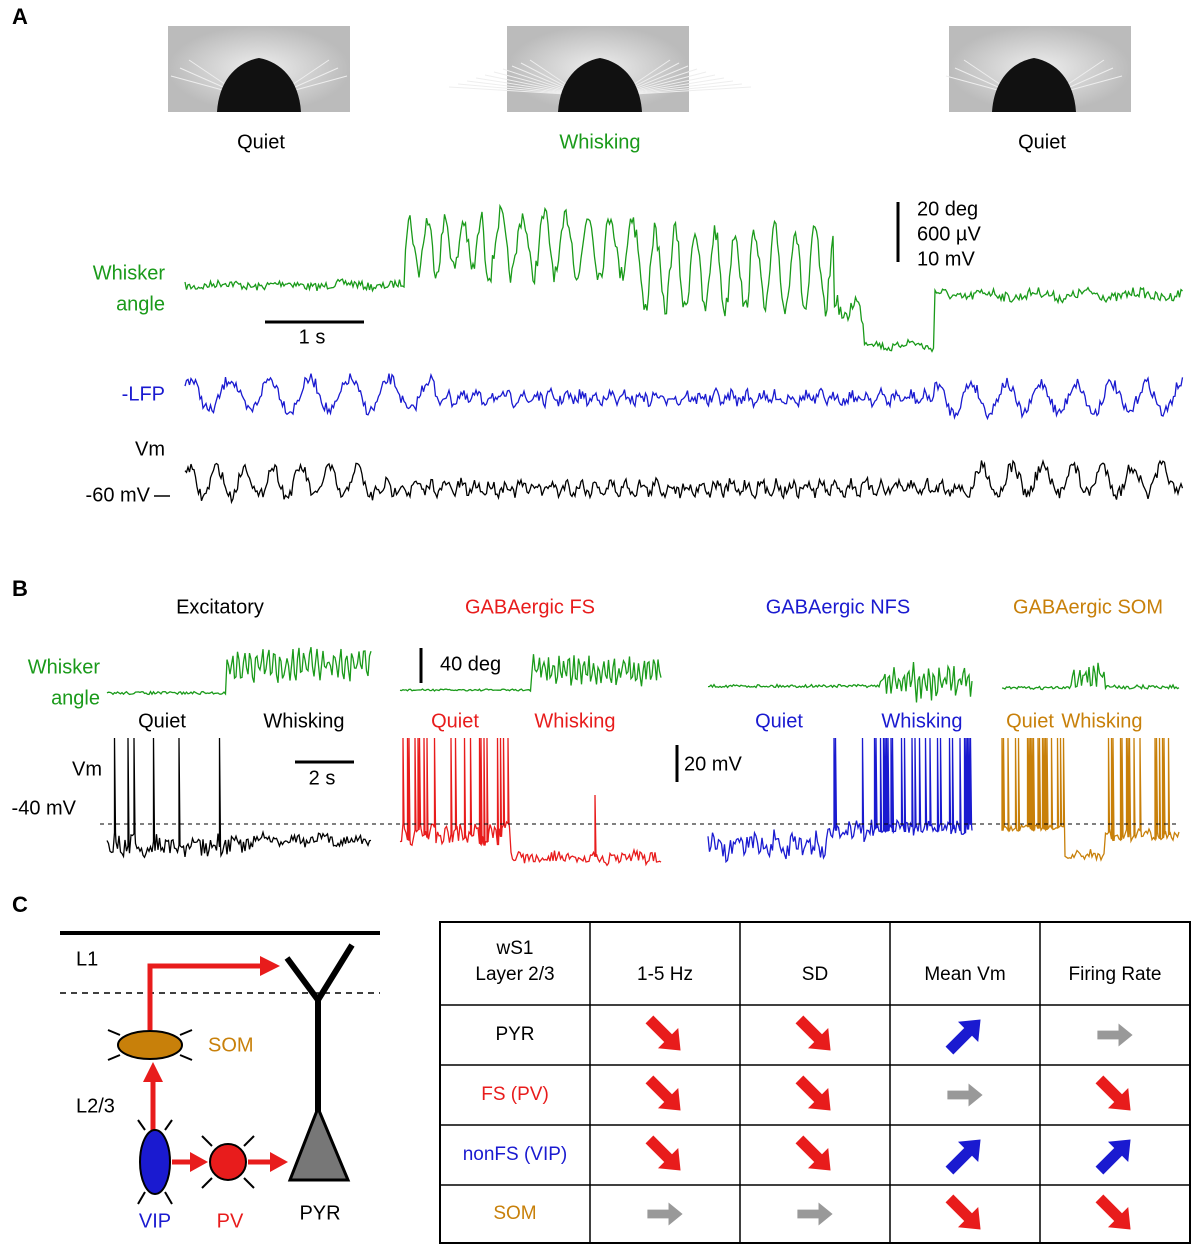 The width and height of the screenshot is (1200, 1252). Describe the element at coordinates (815, 974) in the screenshot. I see `table-header: SD` at that location.